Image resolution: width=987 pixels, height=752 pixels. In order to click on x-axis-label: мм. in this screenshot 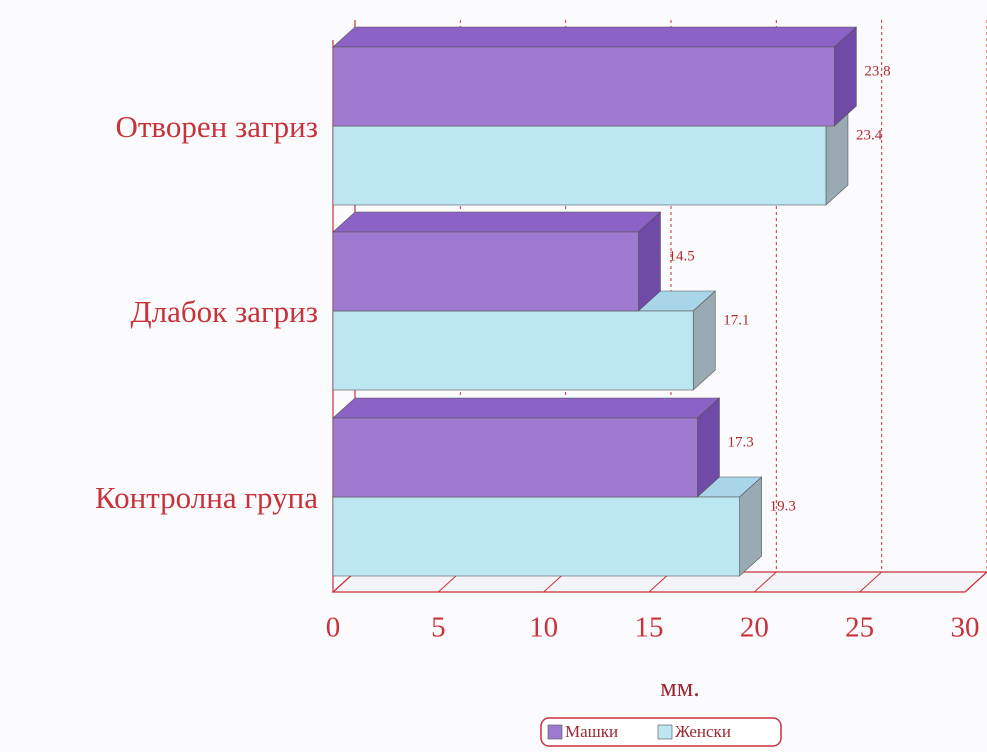, I will do `click(679, 687)`.